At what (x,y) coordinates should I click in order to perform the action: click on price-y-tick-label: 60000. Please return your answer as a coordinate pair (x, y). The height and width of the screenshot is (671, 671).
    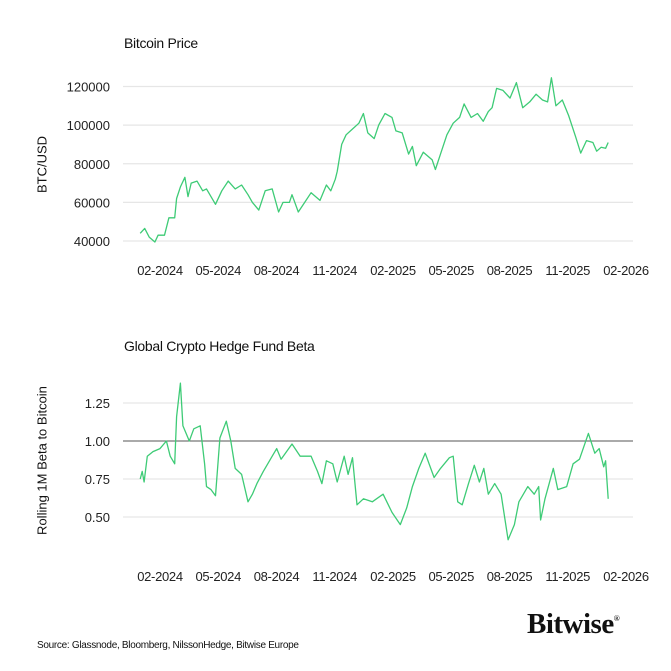
    Looking at the image, I should click on (92, 202).